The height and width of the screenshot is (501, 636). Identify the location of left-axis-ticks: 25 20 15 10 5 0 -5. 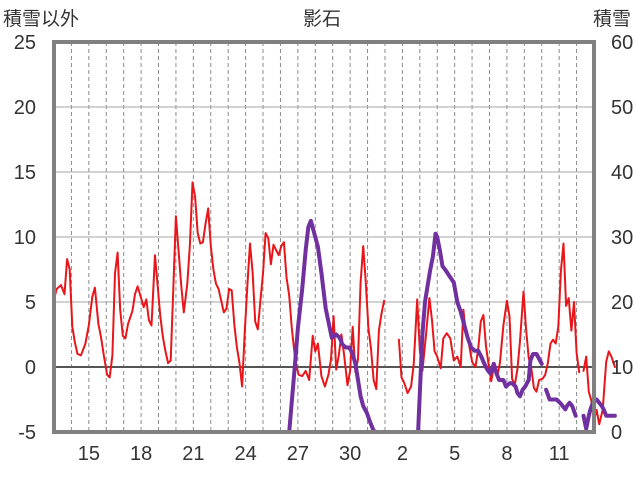
(25, 238).